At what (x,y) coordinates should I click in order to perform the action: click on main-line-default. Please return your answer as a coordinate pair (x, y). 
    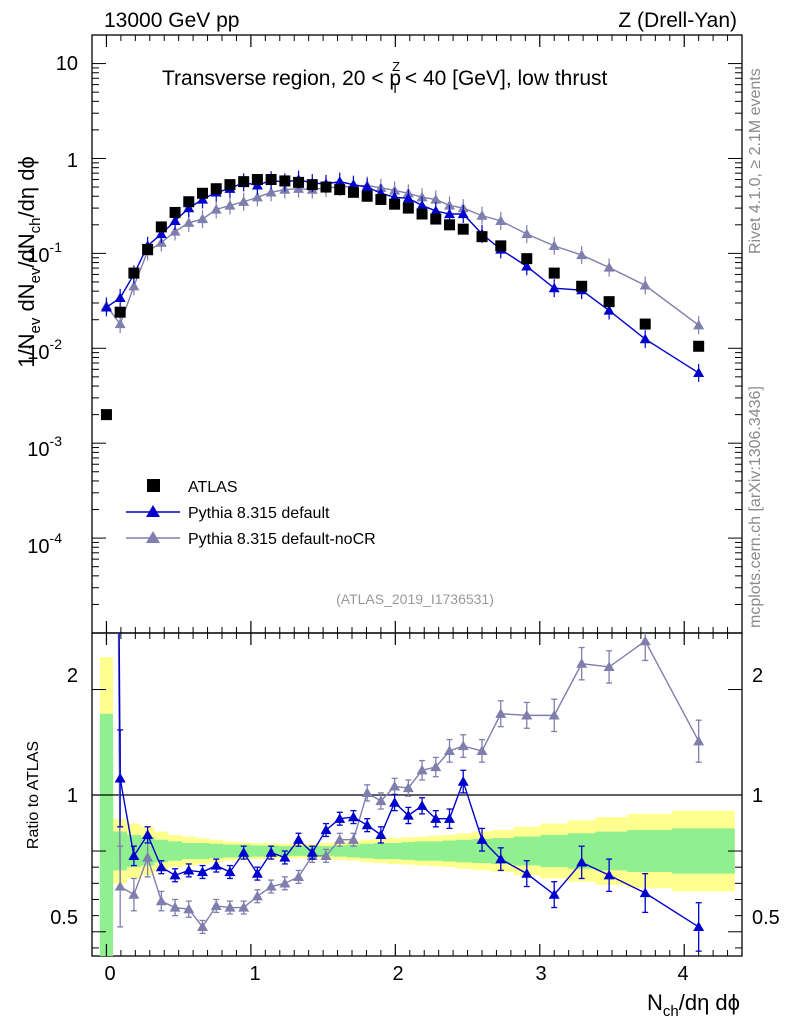
    Looking at the image, I should click on (403, 276).